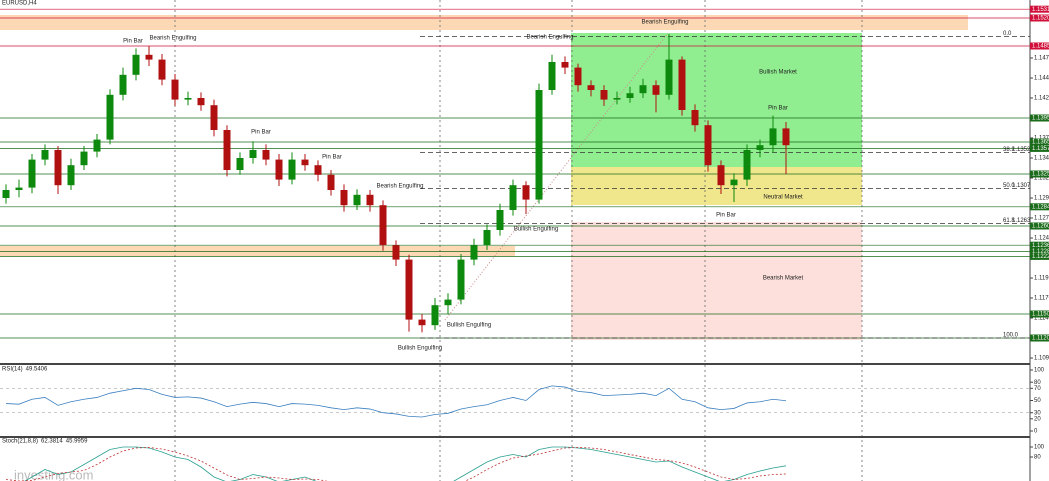  What do you see at coordinates (484, 22) in the screenshot?
I see `resistance-zone` at bounding box center [484, 22].